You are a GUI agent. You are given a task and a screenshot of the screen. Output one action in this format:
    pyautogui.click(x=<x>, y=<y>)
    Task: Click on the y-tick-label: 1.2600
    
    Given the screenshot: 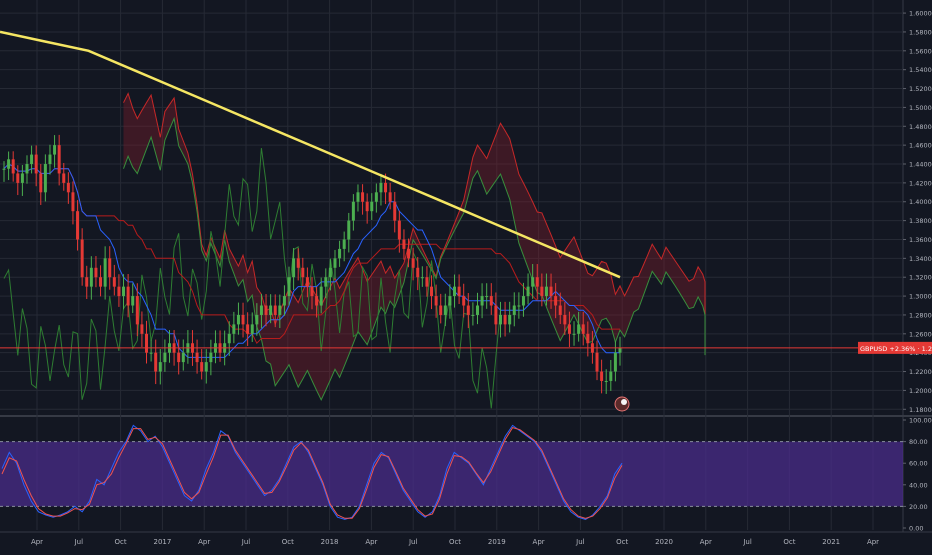 What is the action you would take?
    pyautogui.click(x=920, y=334)
    